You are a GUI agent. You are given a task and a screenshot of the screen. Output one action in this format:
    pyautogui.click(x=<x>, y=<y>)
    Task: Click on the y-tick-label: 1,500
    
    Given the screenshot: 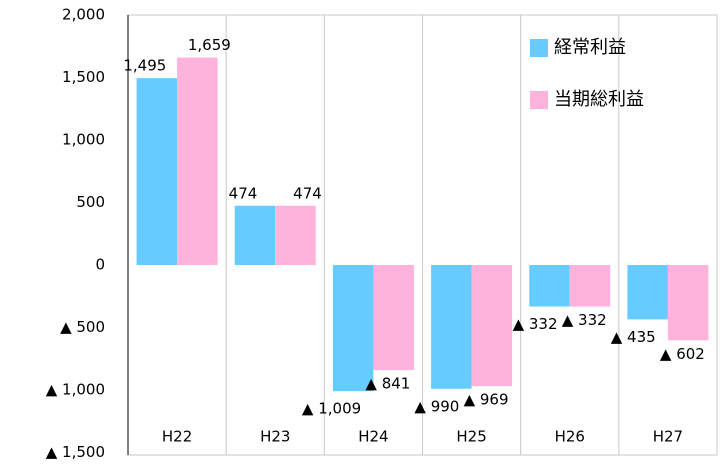 What is the action you would take?
    pyautogui.click(x=83, y=77)
    